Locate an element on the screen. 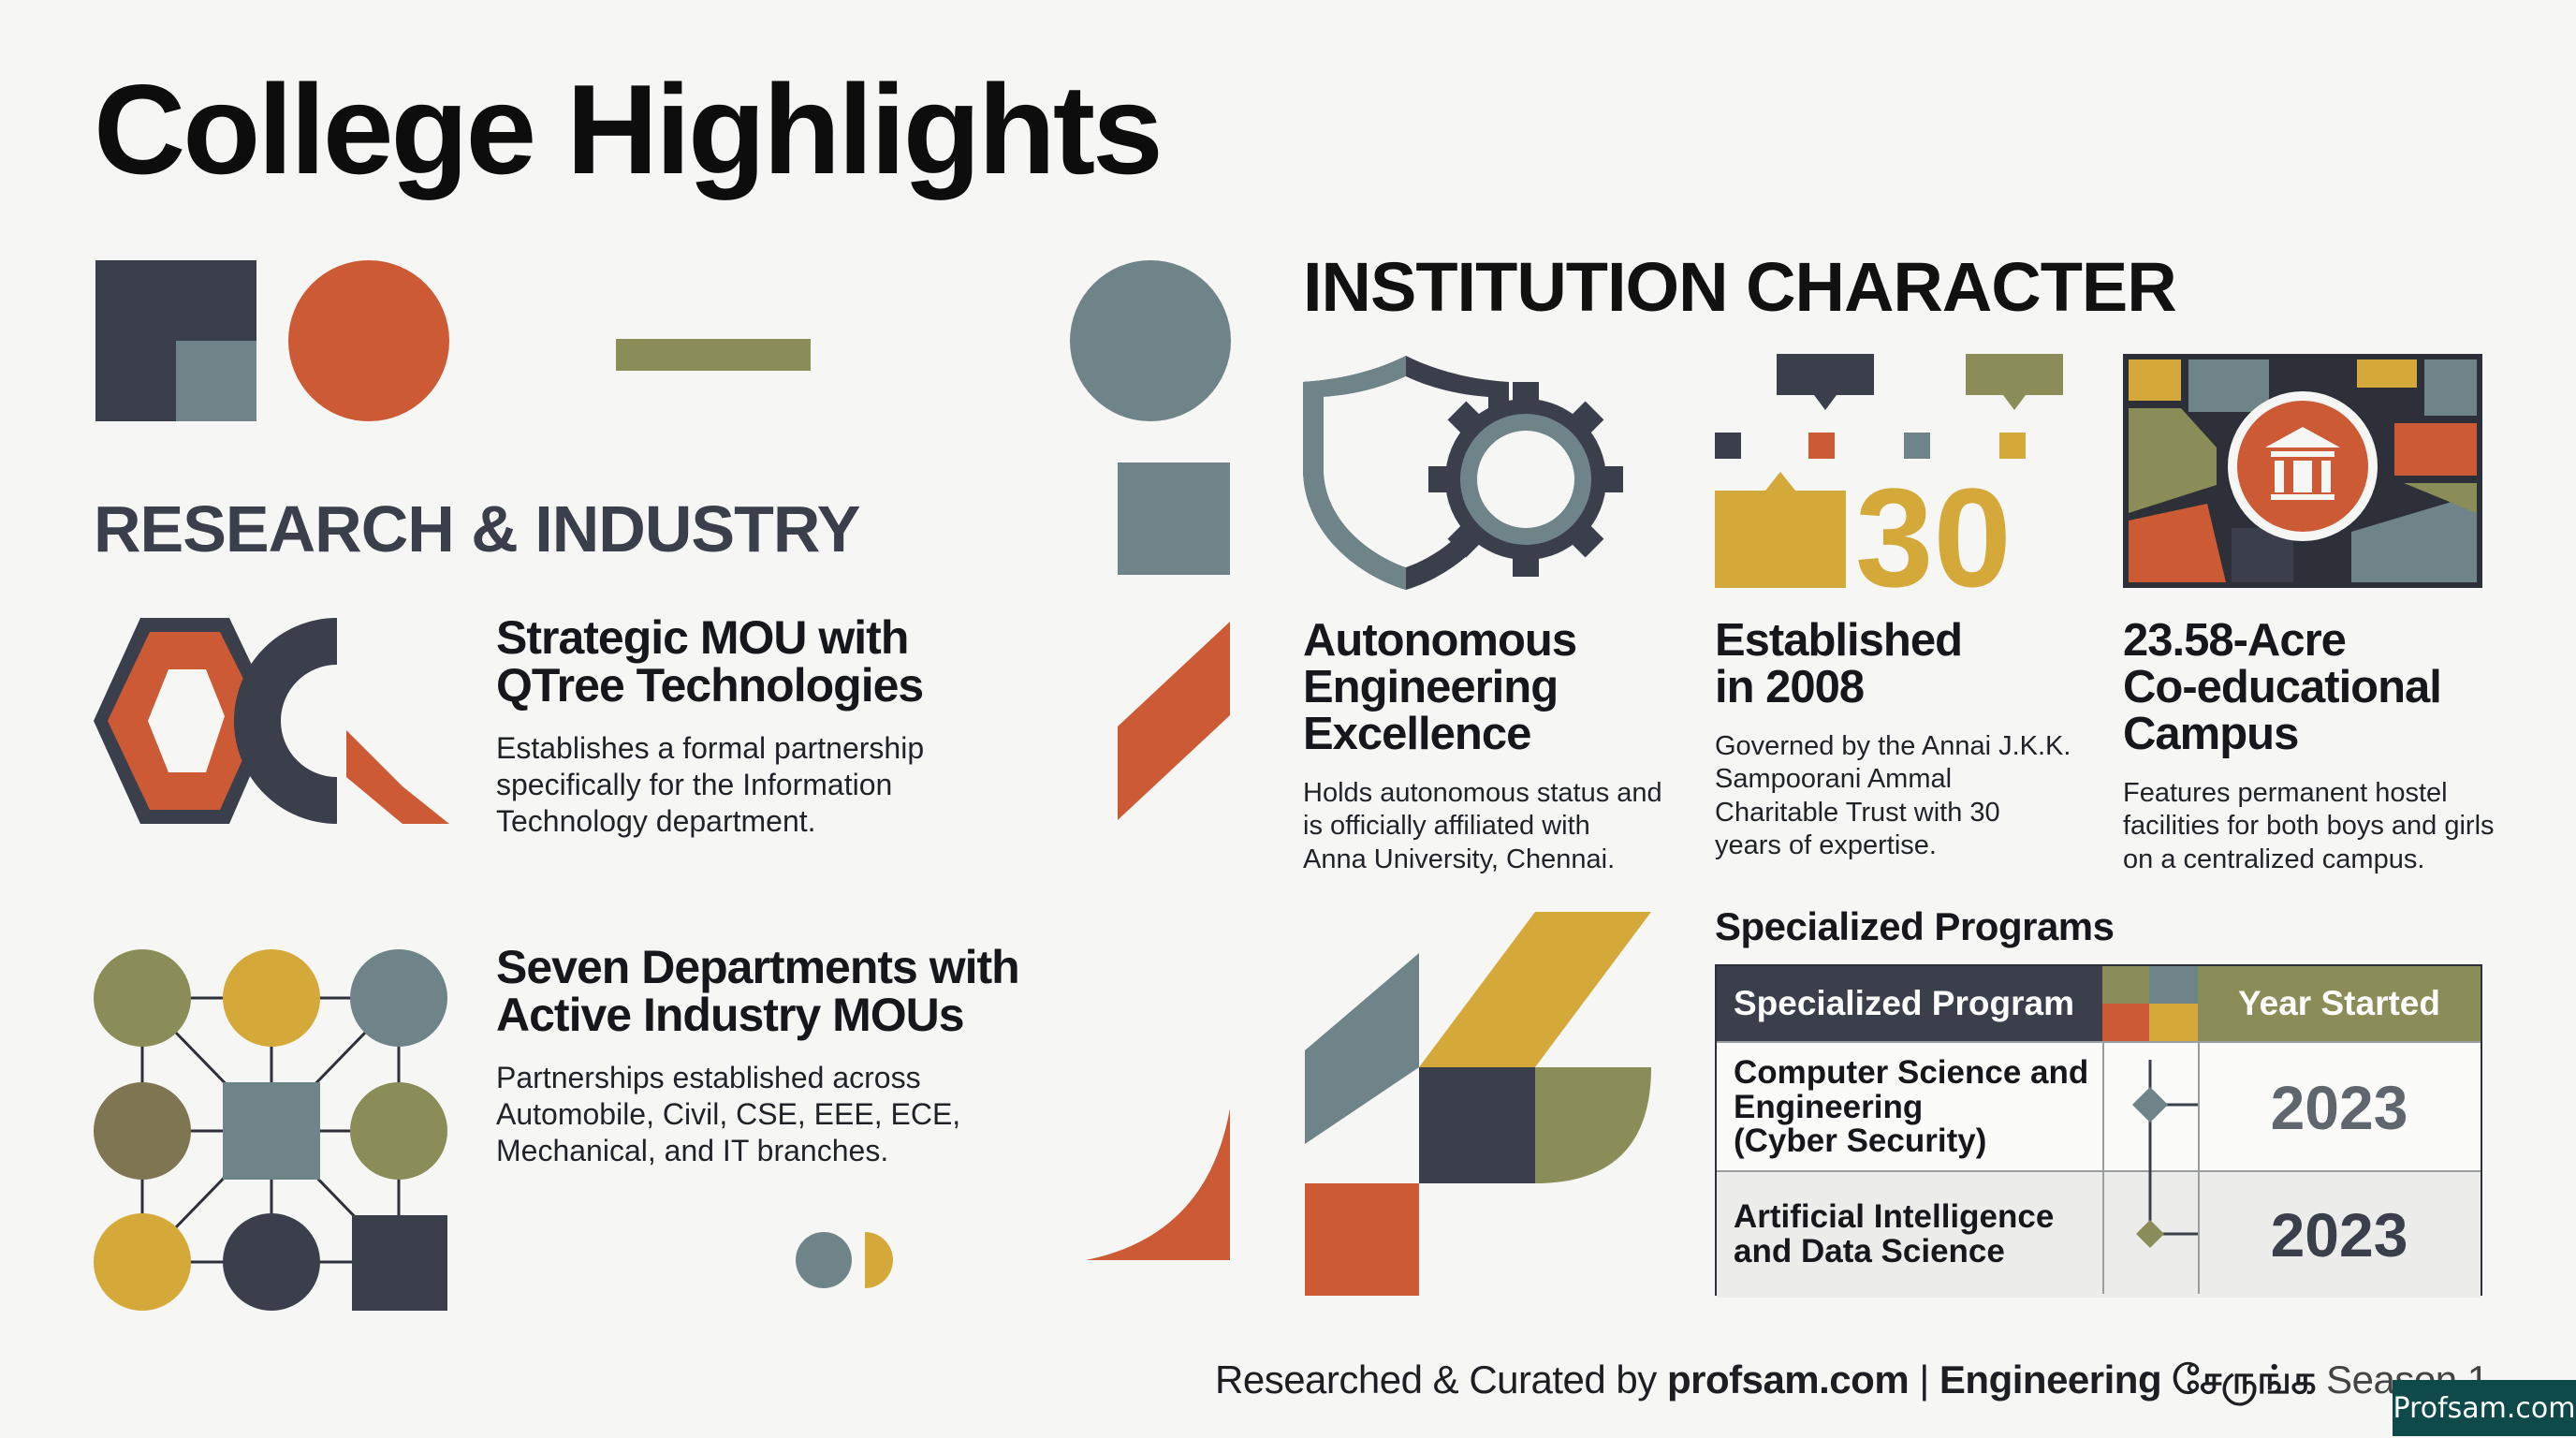 The image size is (2576, 1438). mosaic-olive-shape is located at coordinates (1593, 1125).